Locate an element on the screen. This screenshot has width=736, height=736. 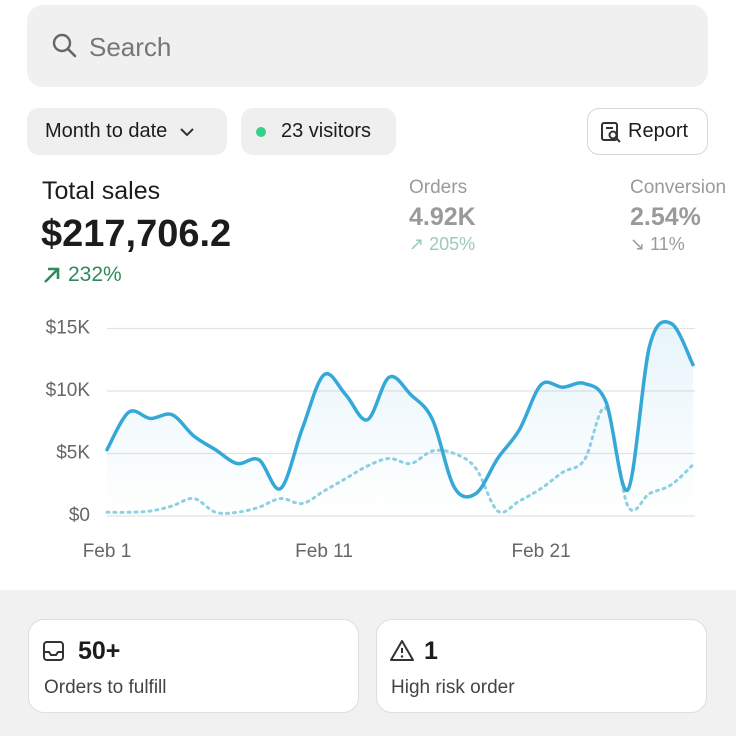
card-label: High risk order is located at coordinates (453, 687).